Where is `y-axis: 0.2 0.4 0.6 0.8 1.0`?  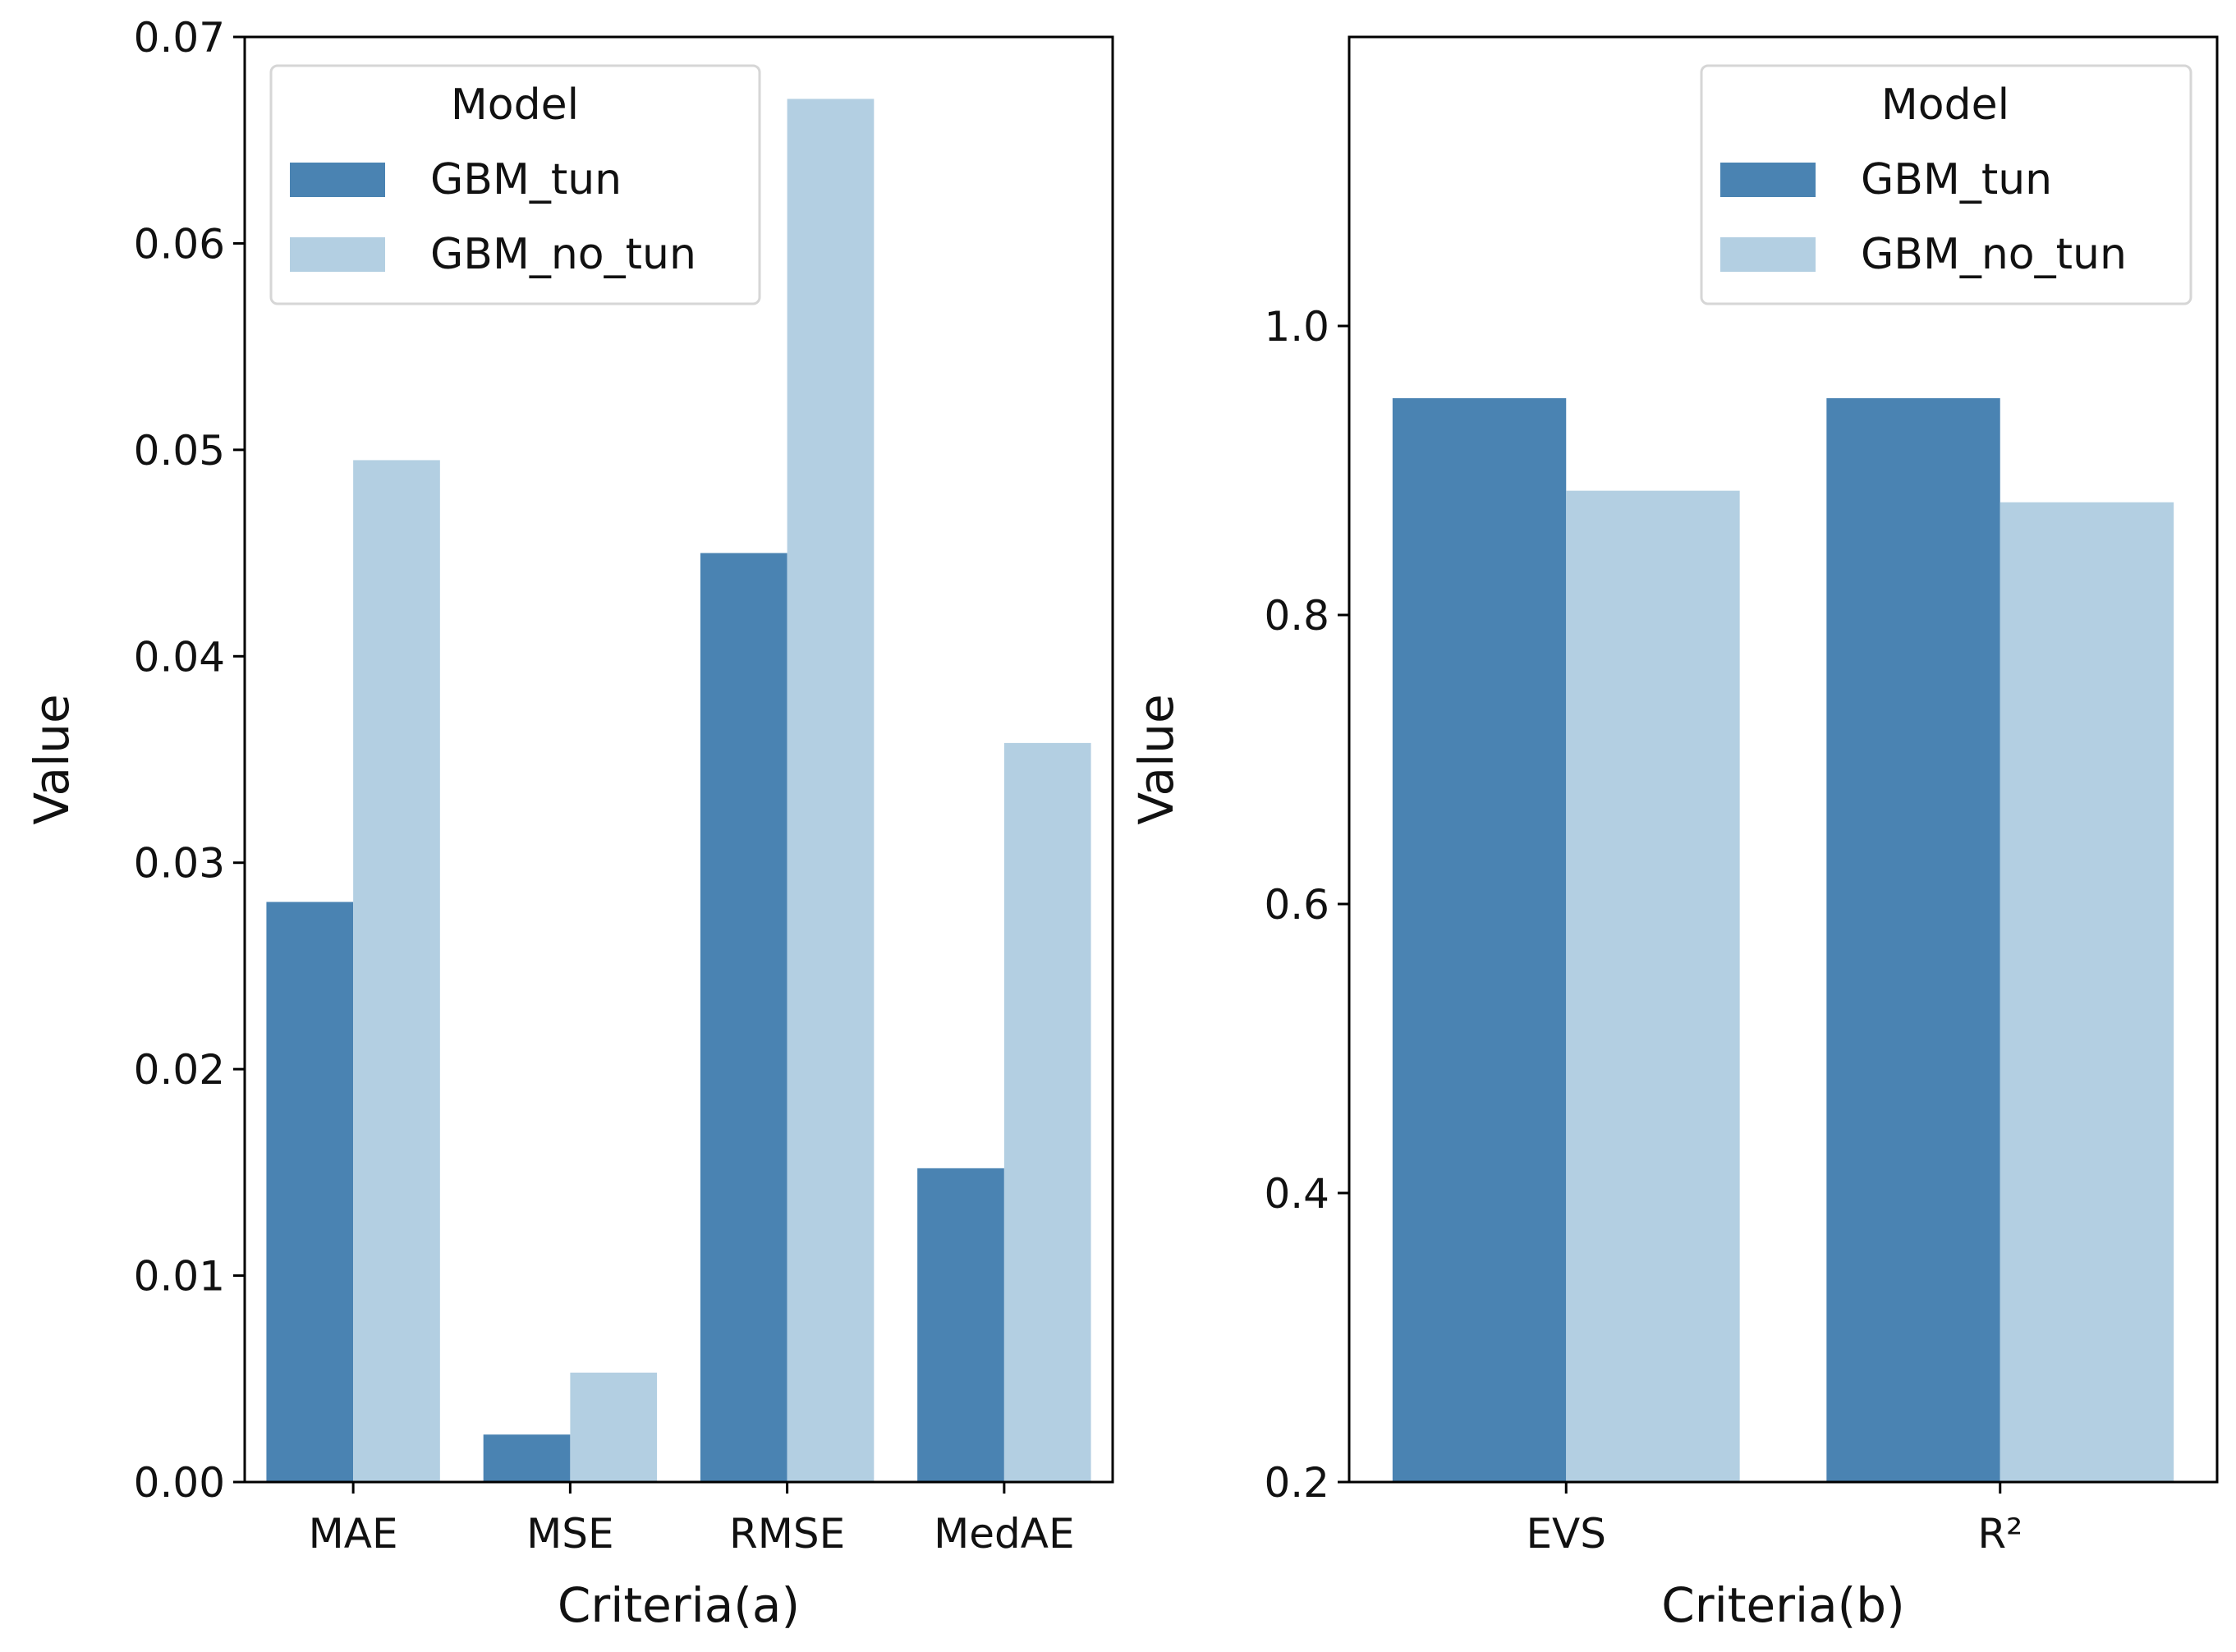 y-axis: 0.2 0.4 0.6 0.8 1.0 is located at coordinates (1306, 905).